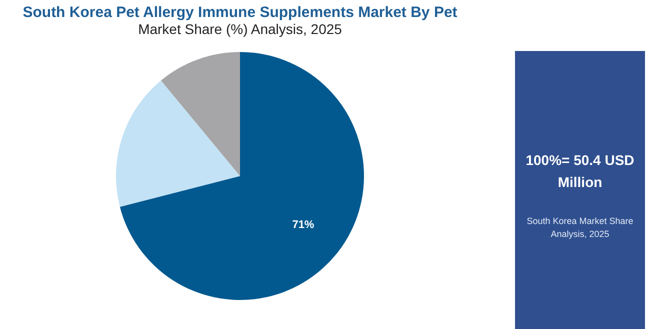  What do you see at coordinates (580, 227) in the screenshot?
I see `text: South Korea Market Share Analysis, 2025` at bounding box center [580, 227].